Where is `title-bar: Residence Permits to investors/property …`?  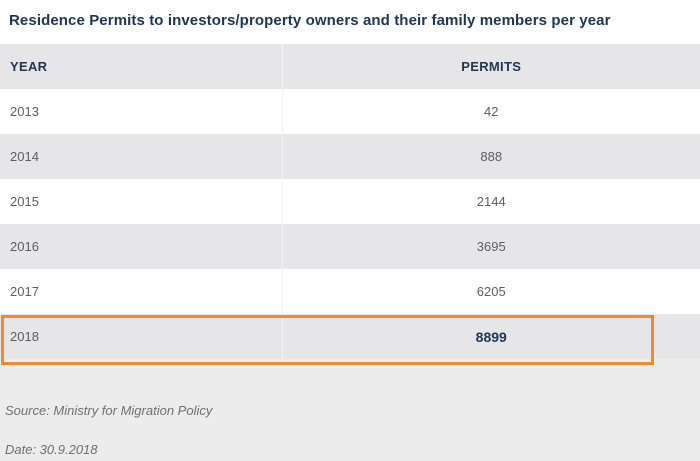 title-bar: Residence Permits to investors/property … is located at coordinates (350, 22).